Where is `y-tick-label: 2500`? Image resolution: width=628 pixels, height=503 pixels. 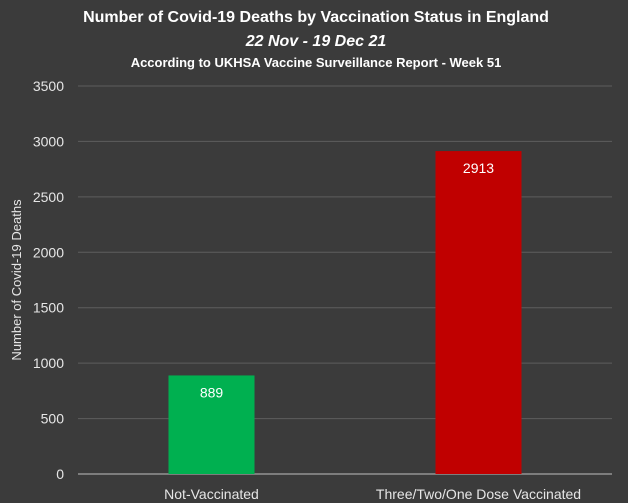
y-tick-label: 2500 is located at coordinates (48, 197).